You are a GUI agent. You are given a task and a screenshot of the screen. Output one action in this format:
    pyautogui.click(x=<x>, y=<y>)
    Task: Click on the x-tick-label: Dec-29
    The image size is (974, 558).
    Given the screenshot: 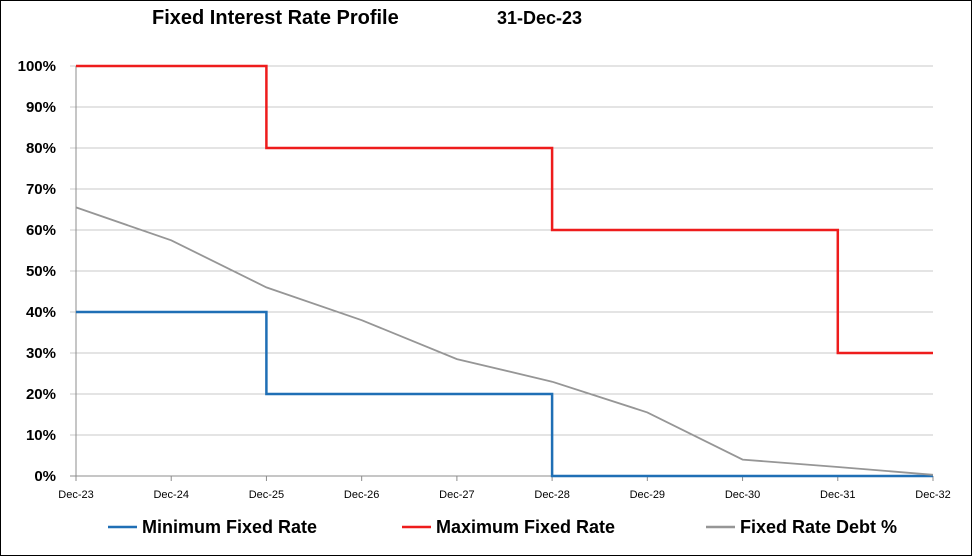 What is the action you would take?
    pyautogui.click(x=647, y=495)
    